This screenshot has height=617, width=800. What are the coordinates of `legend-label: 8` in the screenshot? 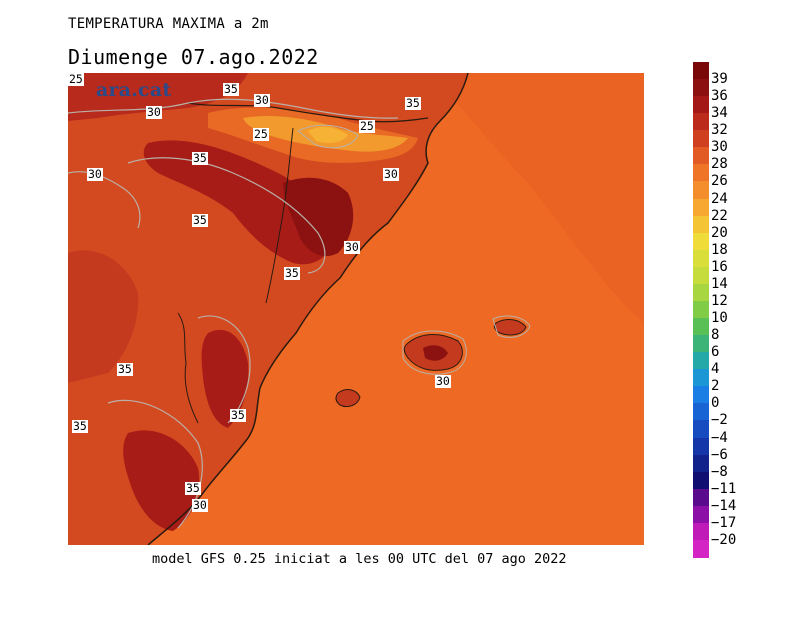 It's located at (715, 335).